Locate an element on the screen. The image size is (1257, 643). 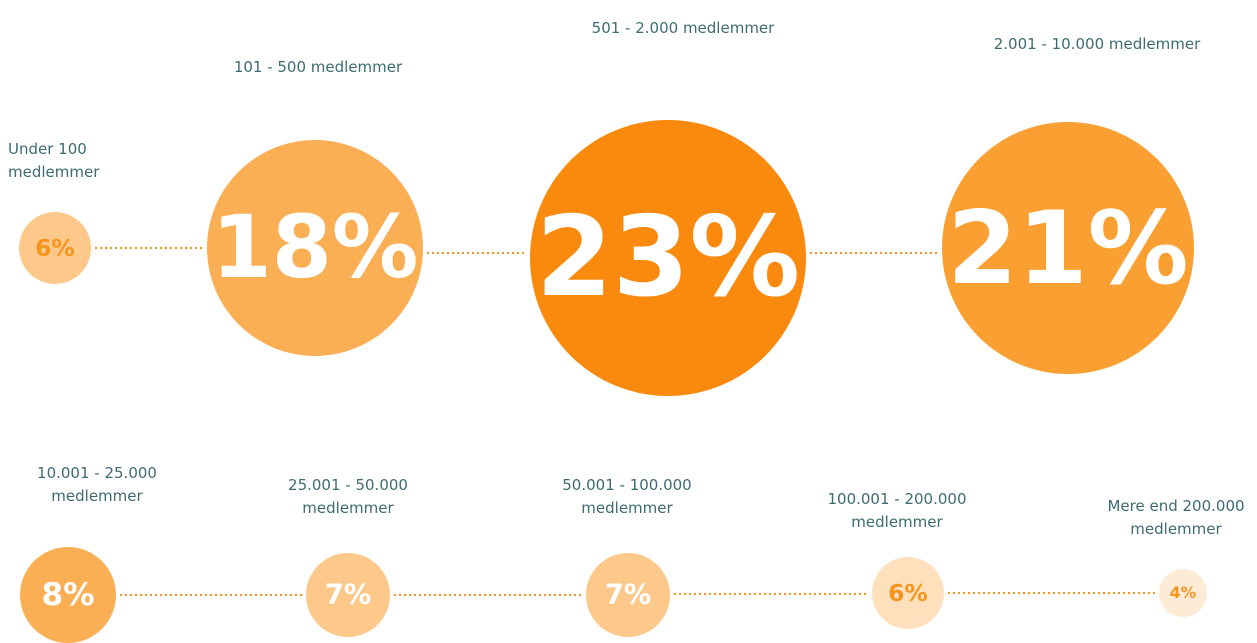
category-label: 50.001 - 100.000 medlemmer is located at coordinates (627, 496).